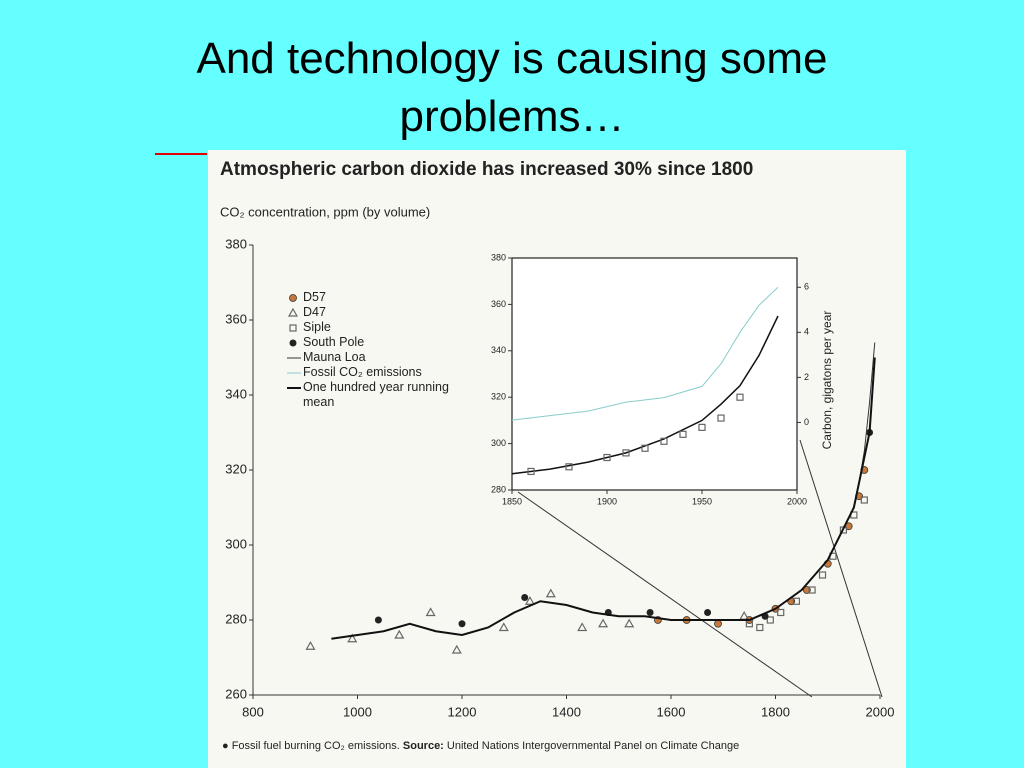 The height and width of the screenshot is (768, 1024). What do you see at coordinates (806, 377) in the screenshot?
I see `y2-tick-label: 2` at bounding box center [806, 377].